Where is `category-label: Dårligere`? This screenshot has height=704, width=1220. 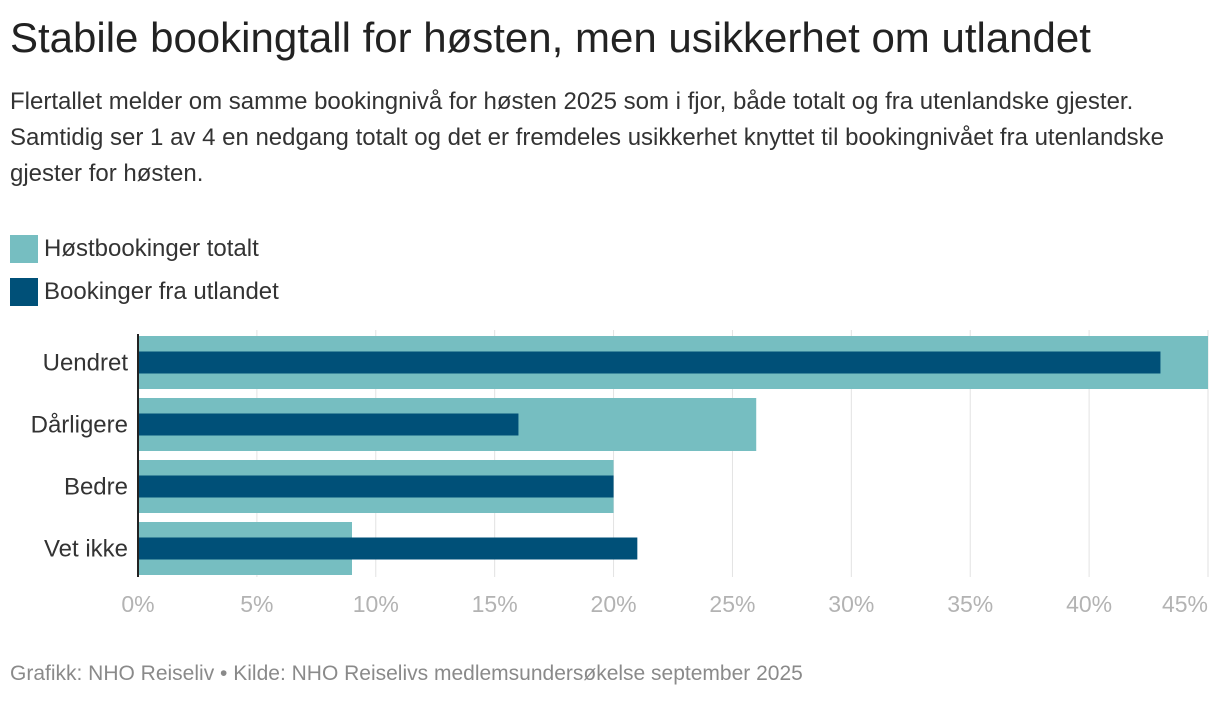 category-label: Dårligere is located at coordinates (79, 425).